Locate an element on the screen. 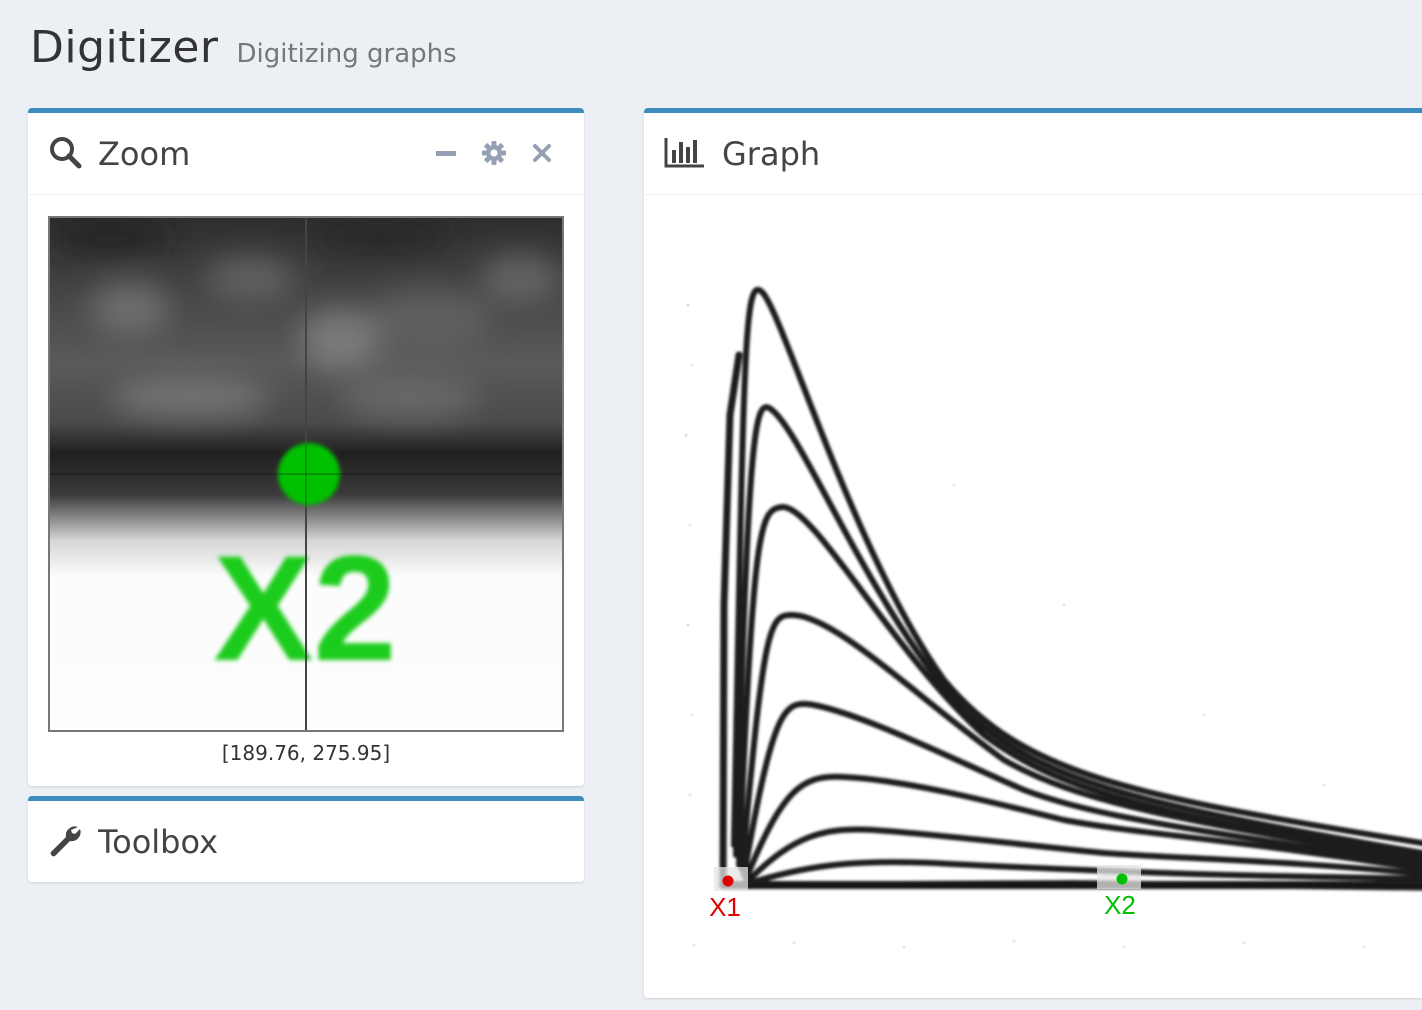 The width and height of the screenshot is (1422, 1010). graph-panel-header: Graph is located at coordinates (1033, 154).